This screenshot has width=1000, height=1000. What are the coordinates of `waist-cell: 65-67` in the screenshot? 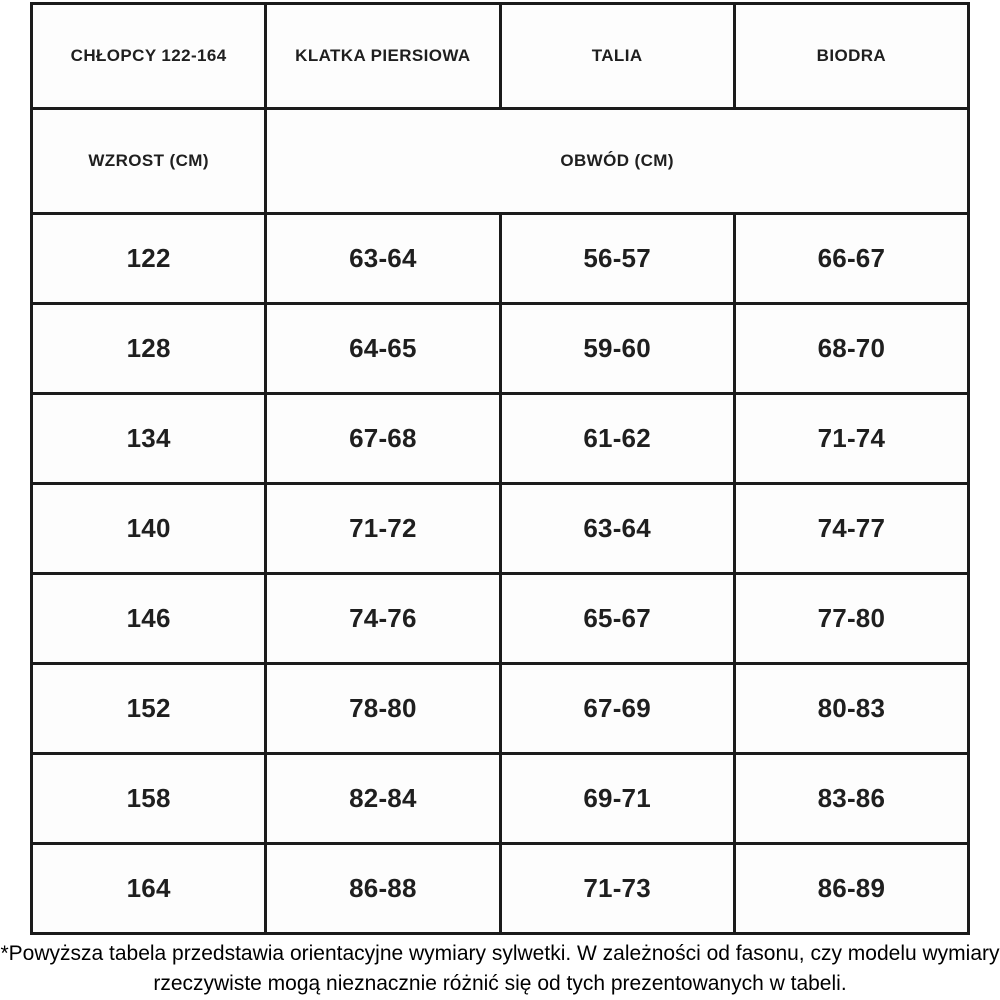 It's located at (617, 618).